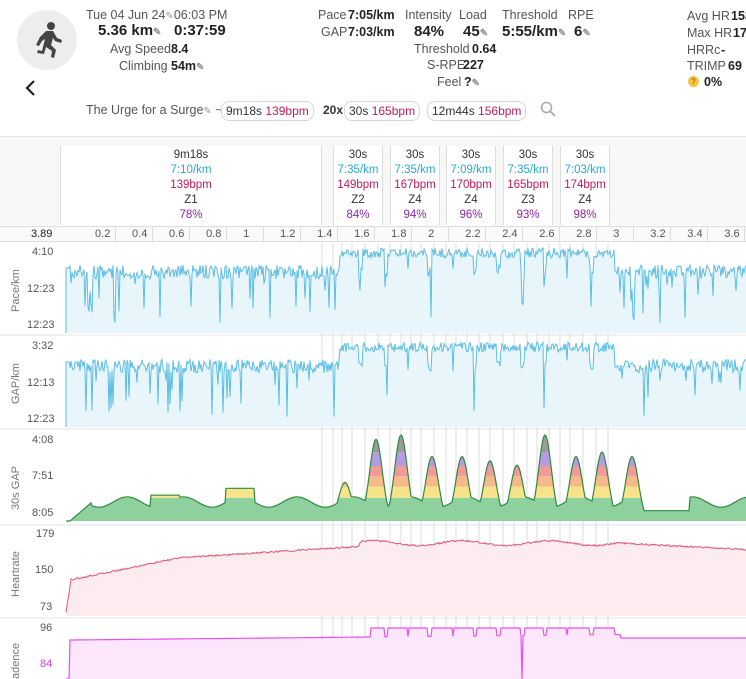 This screenshot has width=746, height=679. I want to click on section-divider, so click(373, 136).